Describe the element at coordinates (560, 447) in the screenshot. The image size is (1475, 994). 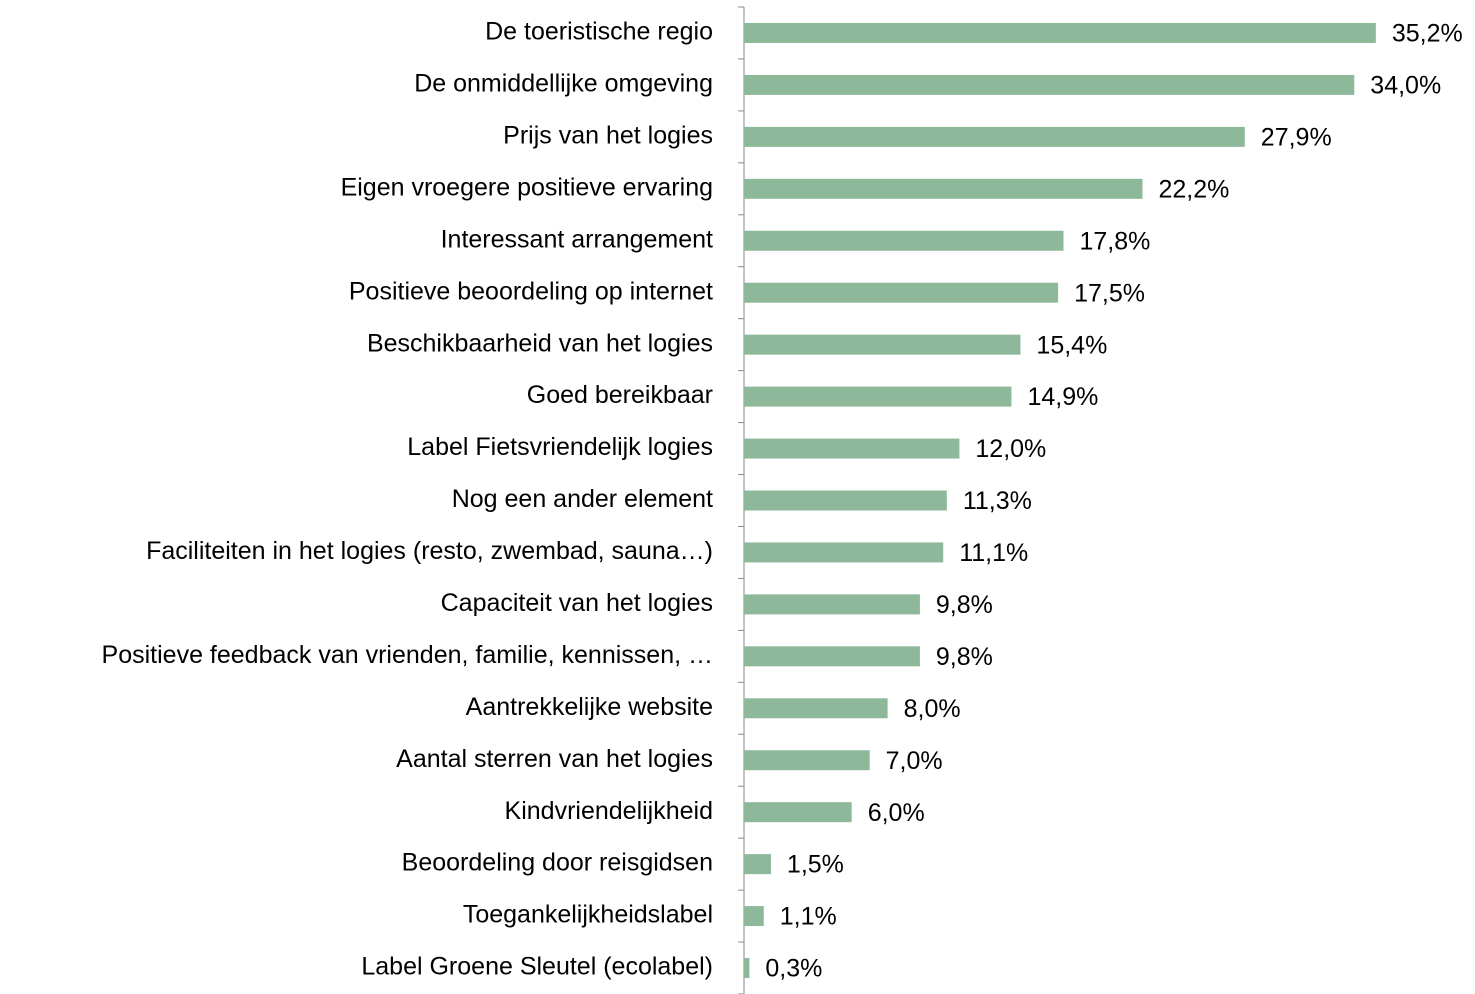
I see `category-label: Label Fietsvriendelijk logies` at that location.